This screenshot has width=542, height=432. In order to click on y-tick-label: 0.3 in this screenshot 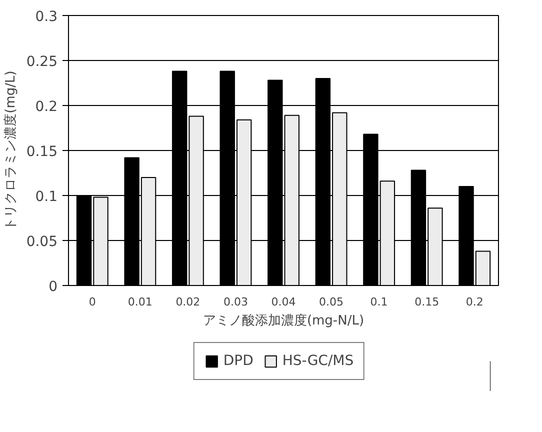, I will do `click(46, 17)`.